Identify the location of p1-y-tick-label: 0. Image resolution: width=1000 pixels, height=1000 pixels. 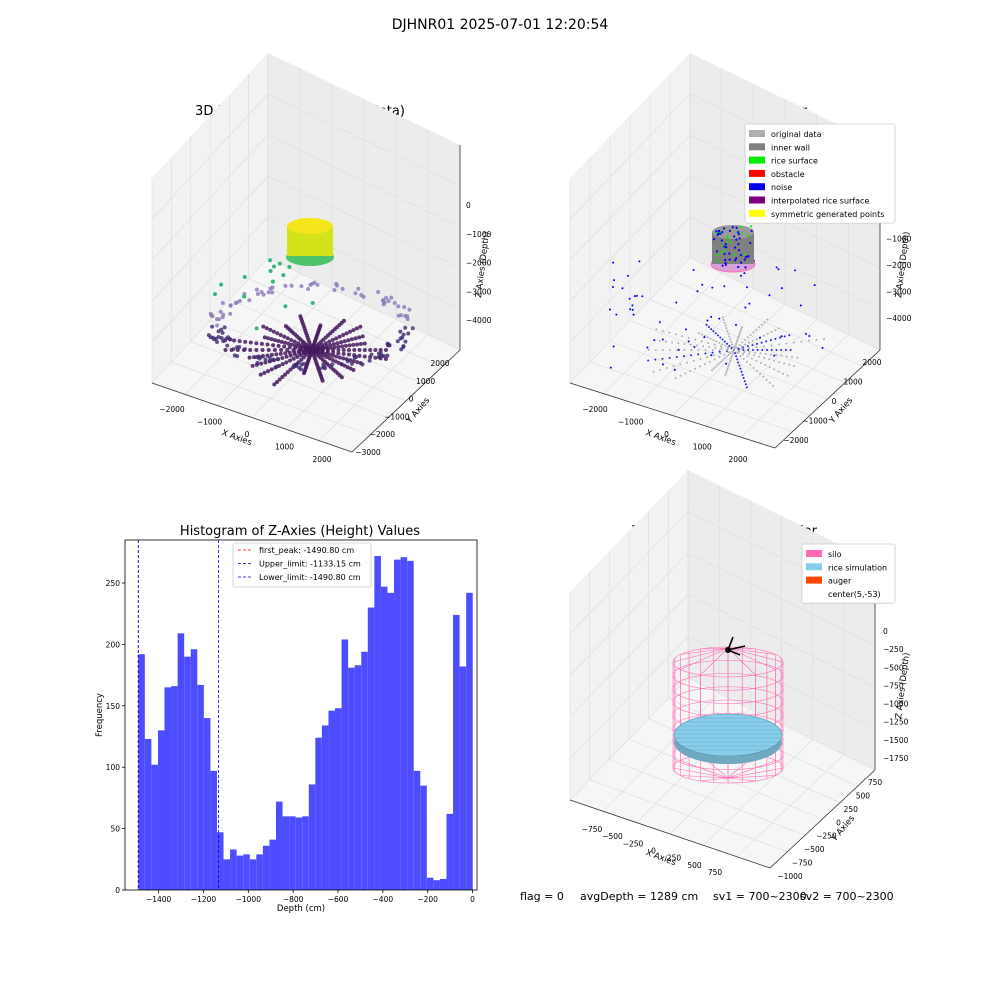
(411, 399).